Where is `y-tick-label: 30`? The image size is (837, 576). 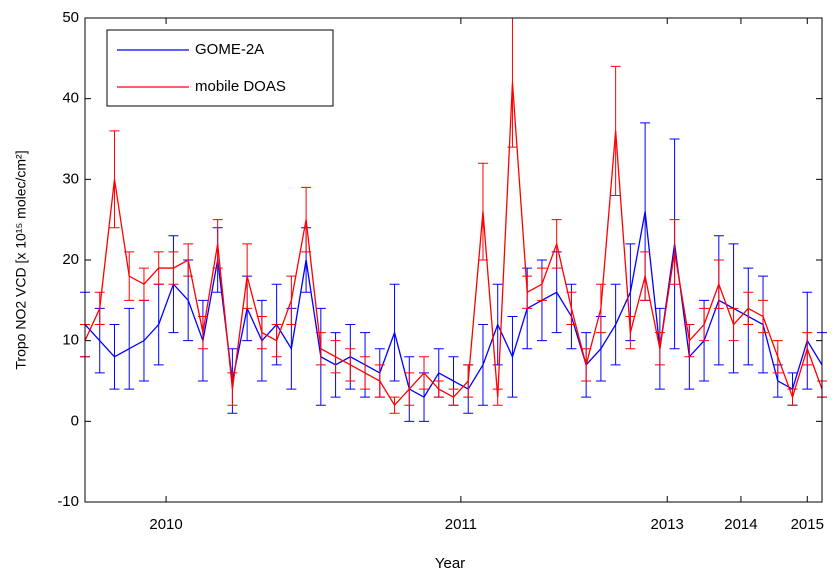 y-tick-label: 30 is located at coordinates (70, 178).